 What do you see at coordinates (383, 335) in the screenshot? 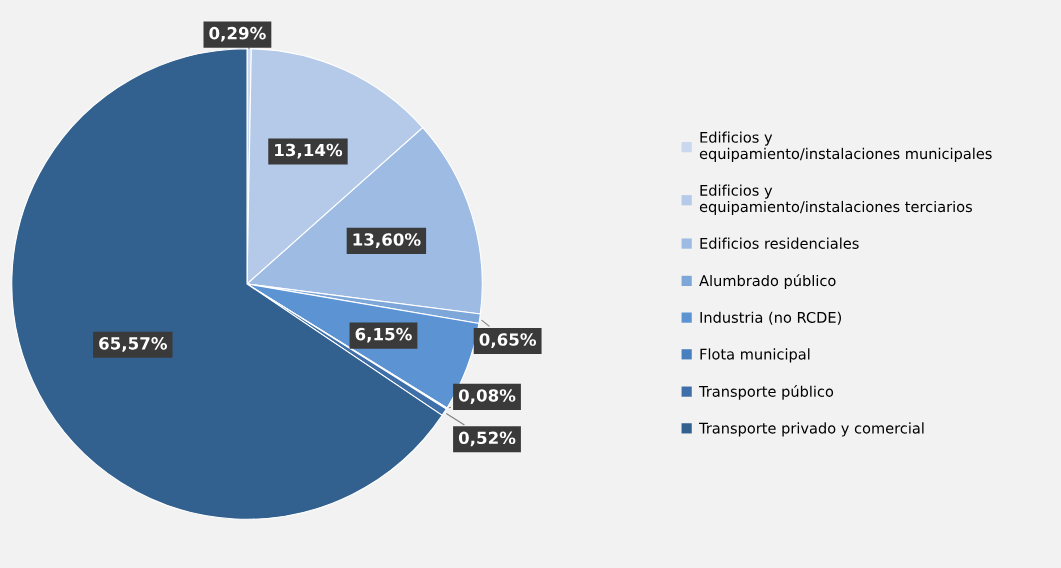
I see `data-label: 6,15%` at bounding box center [383, 335].